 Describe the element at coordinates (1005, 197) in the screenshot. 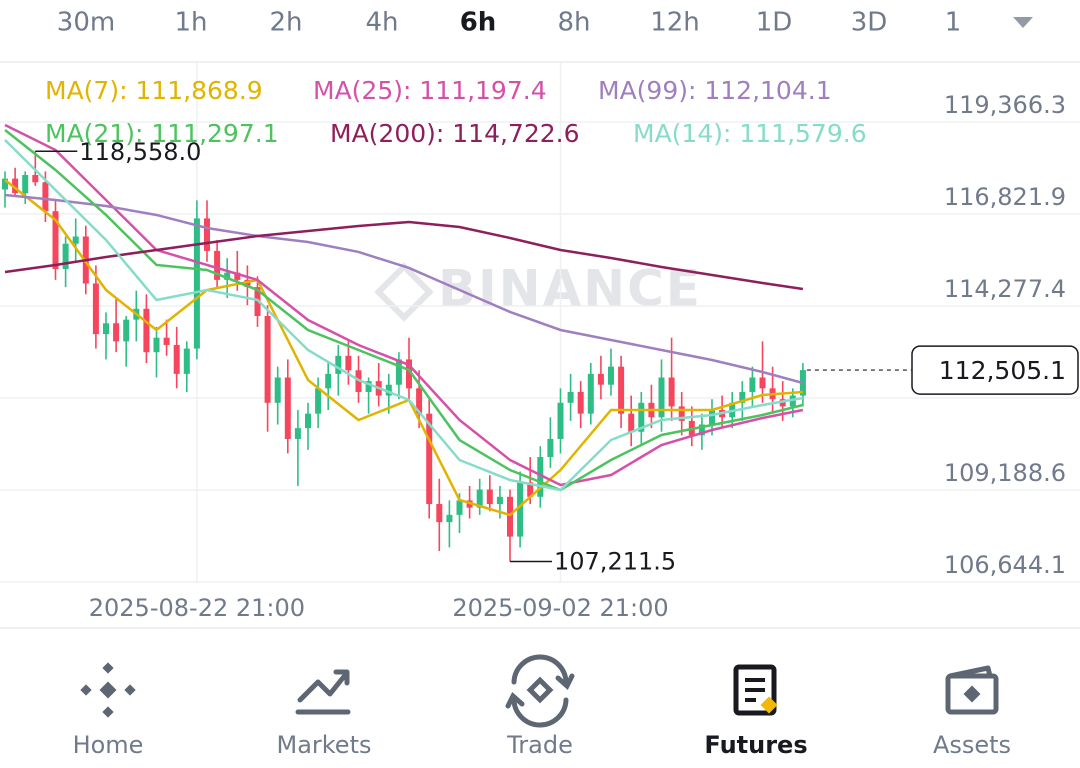

I see `y-tick-label: 116,821.9` at that location.